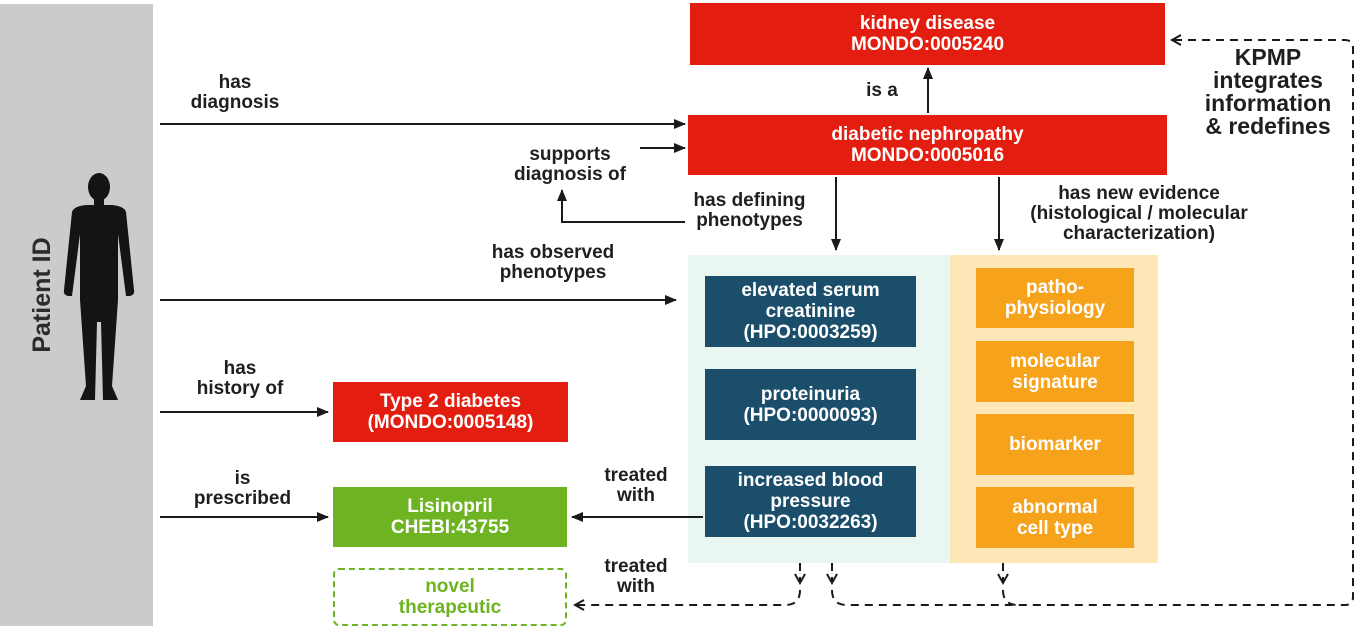 This screenshot has width=1359, height=632. Describe the element at coordinates (450, 401) in the screenshot. I see `type2-diabetes-name: Type 2 diabetes` at that location.